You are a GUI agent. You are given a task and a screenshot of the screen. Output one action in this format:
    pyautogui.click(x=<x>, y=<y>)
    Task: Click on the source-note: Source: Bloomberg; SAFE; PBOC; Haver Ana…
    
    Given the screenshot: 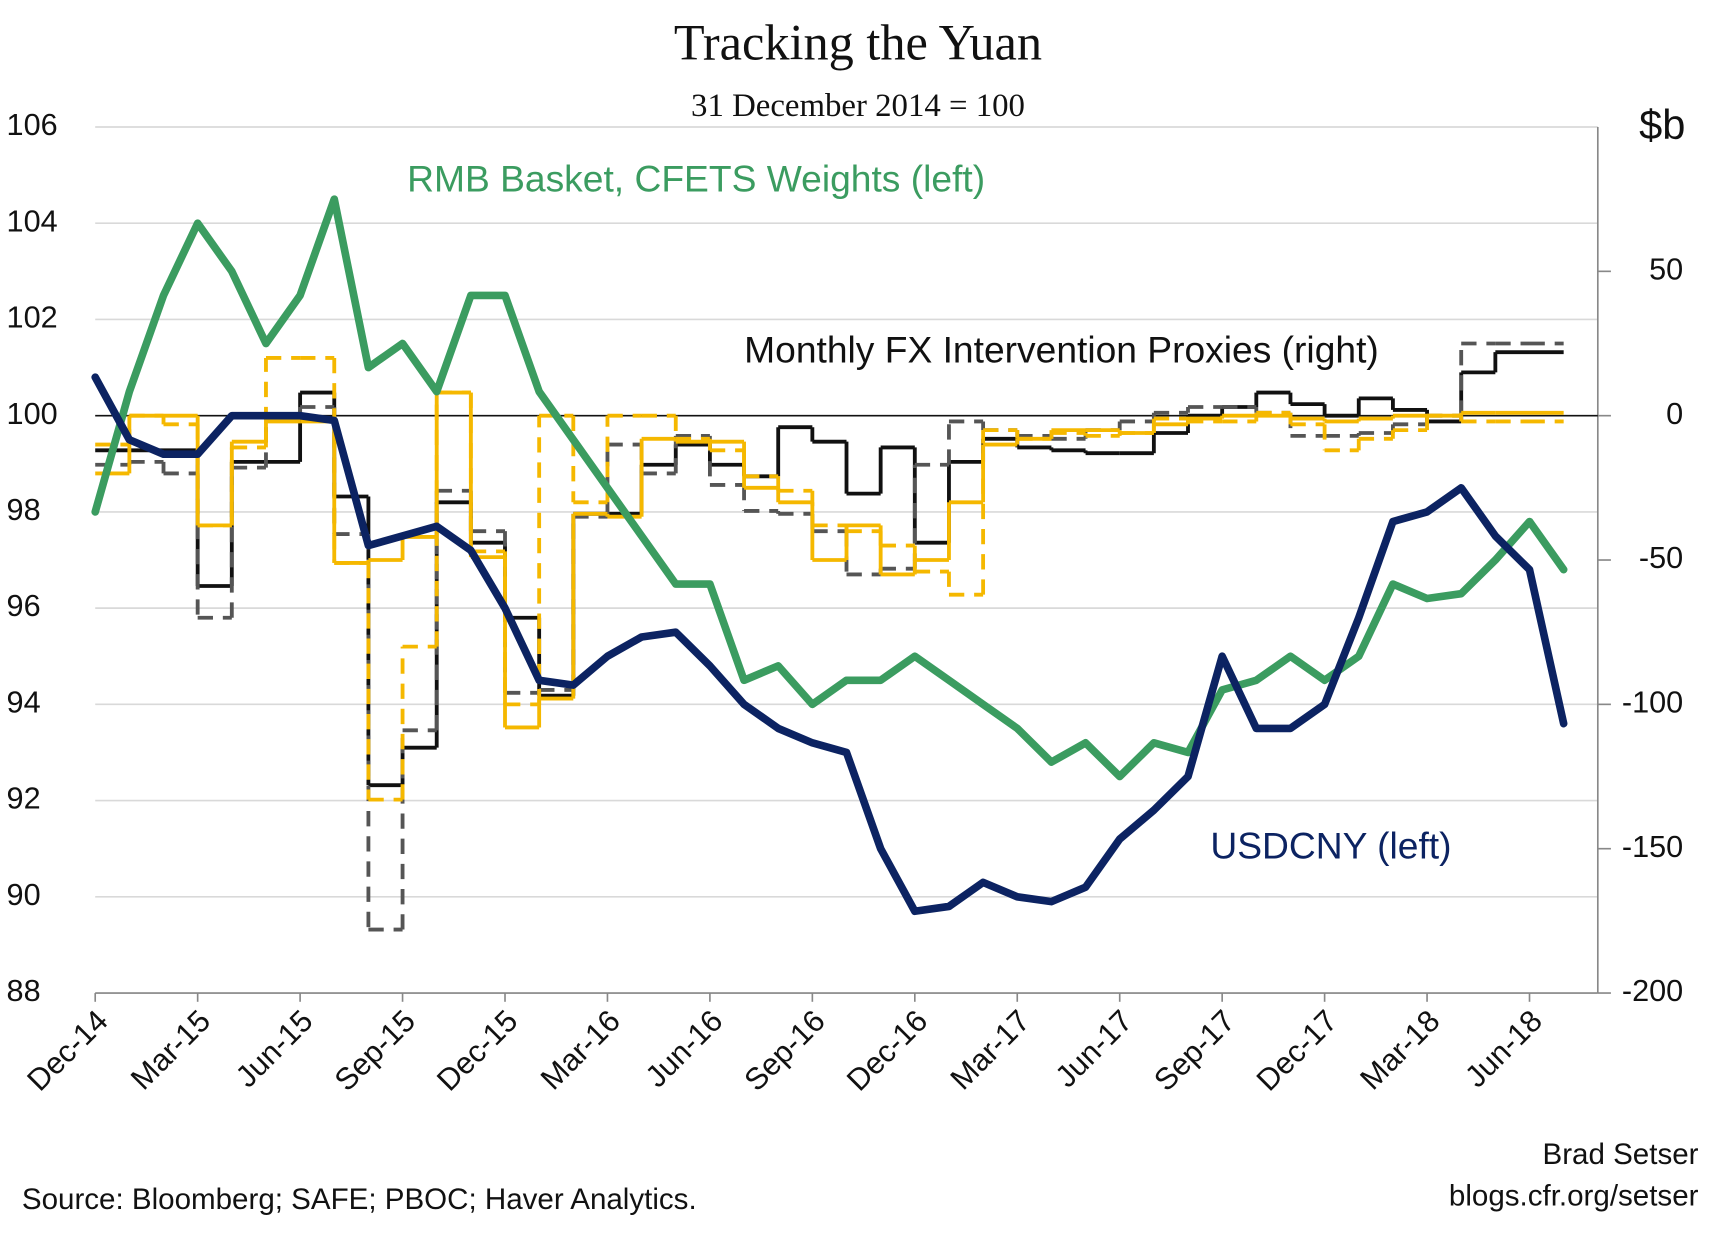 What is the action you would take?
    pyautogui.click(x=359, y=1199)
    